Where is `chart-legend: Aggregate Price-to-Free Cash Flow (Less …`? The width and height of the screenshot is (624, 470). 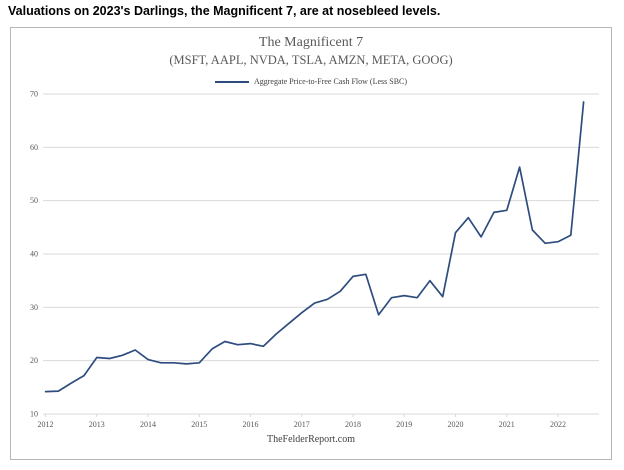
chart-legend: Aggregate Price-to-Free Cash Flow (Less … is located at coordinates (311, 81).